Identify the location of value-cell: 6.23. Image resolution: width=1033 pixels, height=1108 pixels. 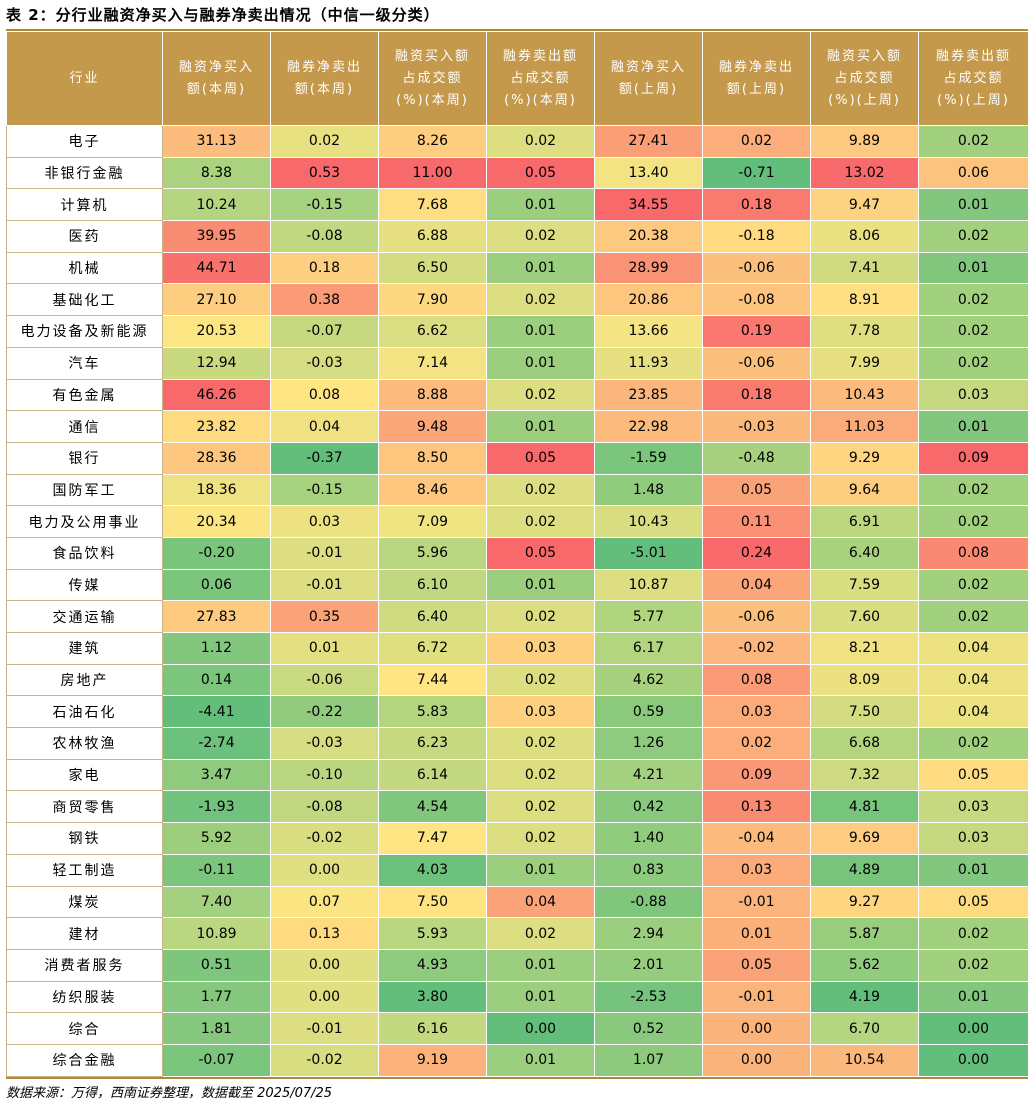
(432, 743).